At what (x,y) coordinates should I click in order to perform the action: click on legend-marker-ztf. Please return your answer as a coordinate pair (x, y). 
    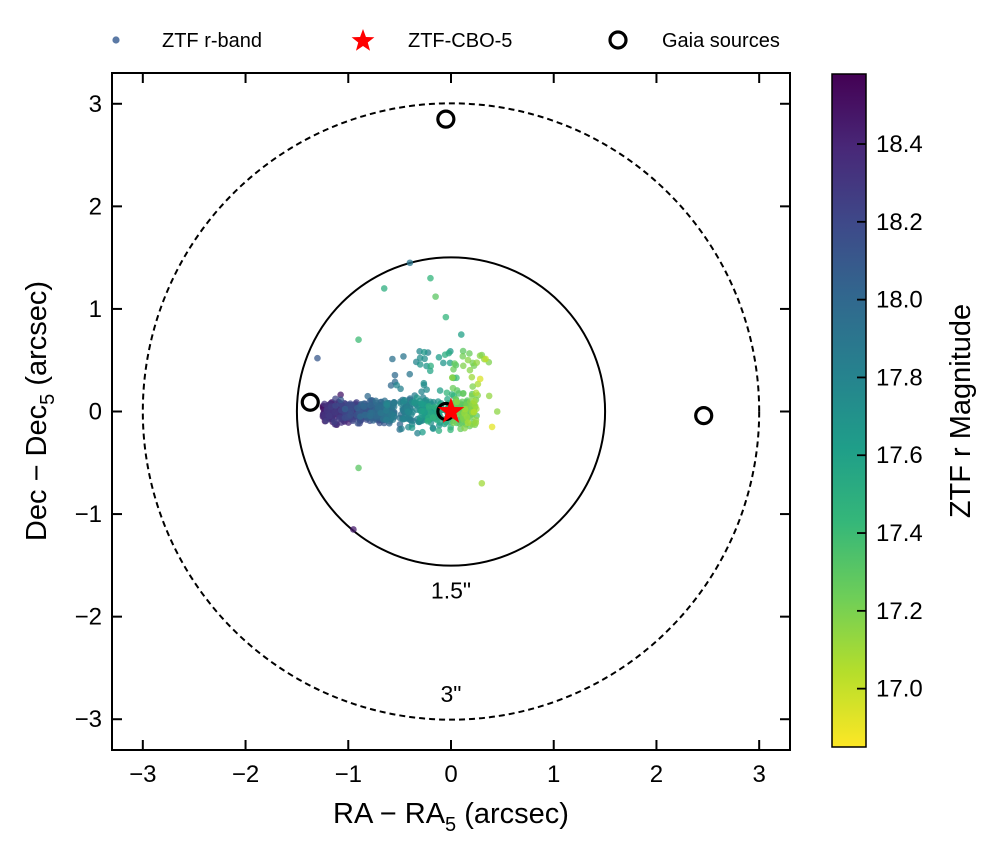
    Looking at the image, I should click on (116, 40).